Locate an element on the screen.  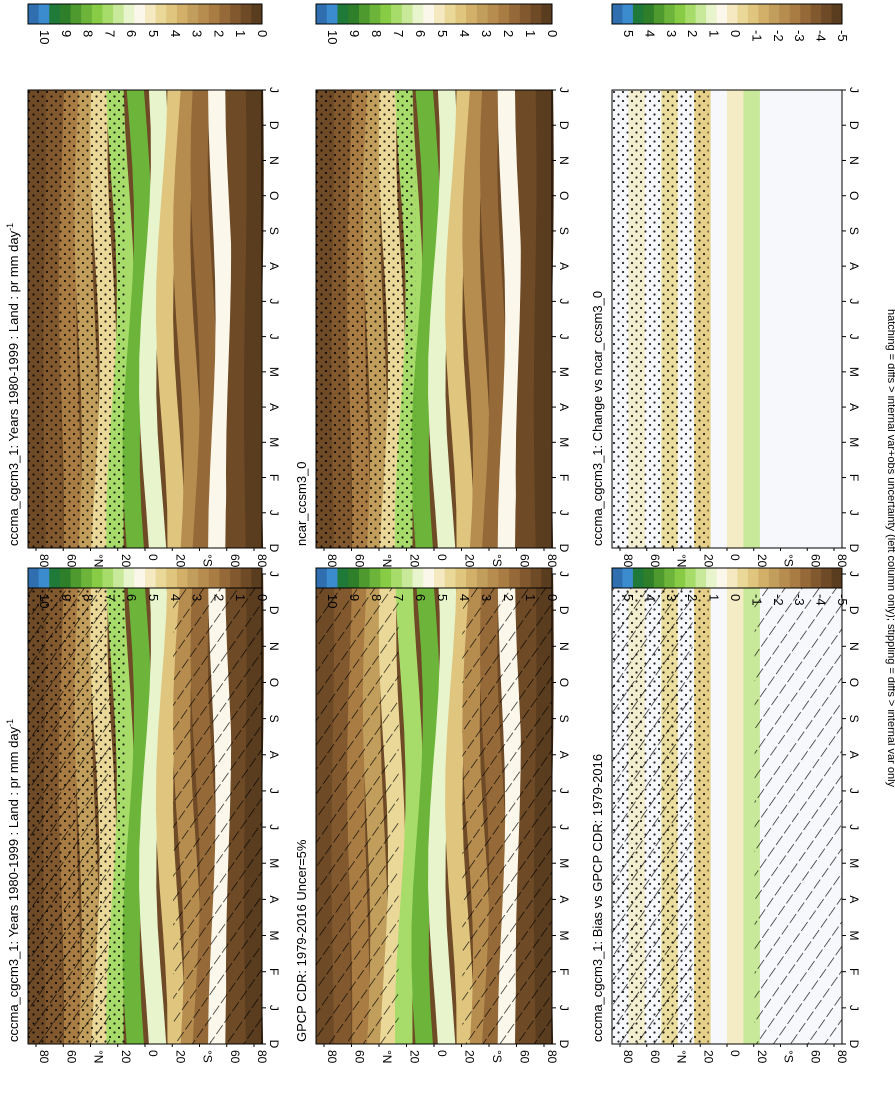
colorbar-tick-label: 8 is located at coordinates (376, 597).